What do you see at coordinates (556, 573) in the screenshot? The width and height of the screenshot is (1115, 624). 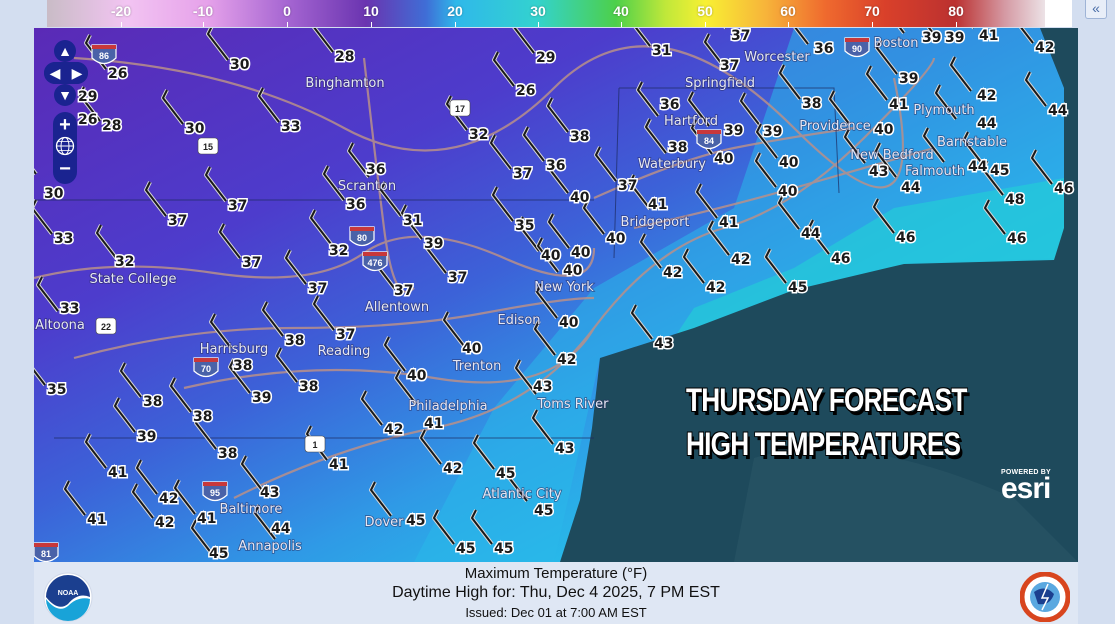 I see `product-title: Maximum Temperature (°F)` at bounding box center [556, 573].